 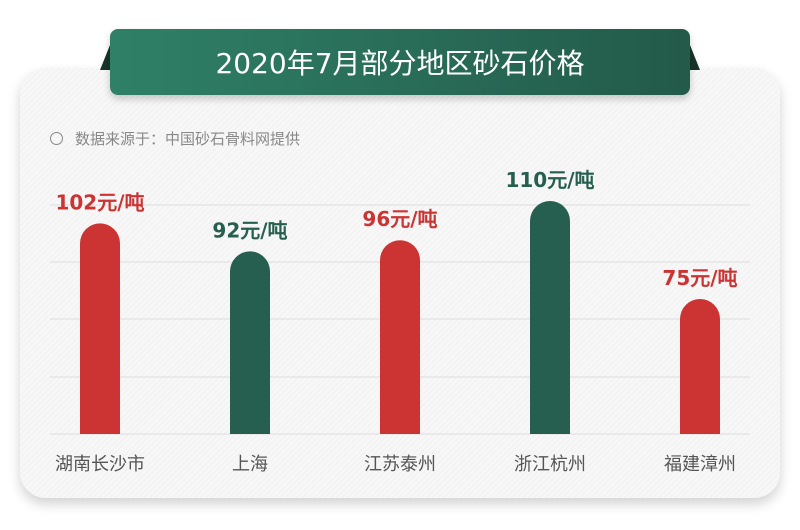 I want to click on data-label: 96元/吨, so click(x=399, y=219).